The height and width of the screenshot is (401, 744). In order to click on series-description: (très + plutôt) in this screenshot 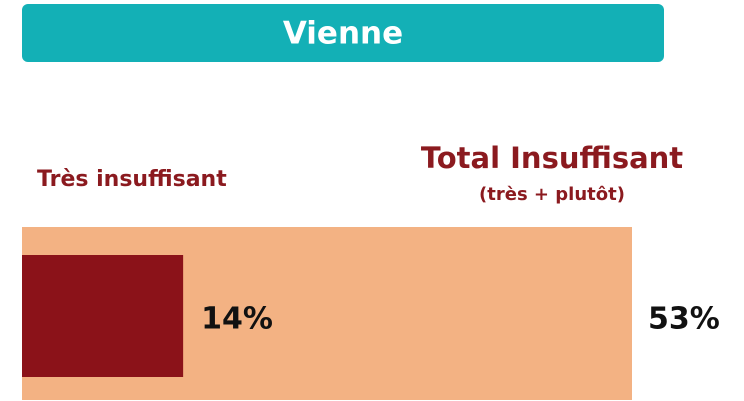, I will do `click(552, 194)`.